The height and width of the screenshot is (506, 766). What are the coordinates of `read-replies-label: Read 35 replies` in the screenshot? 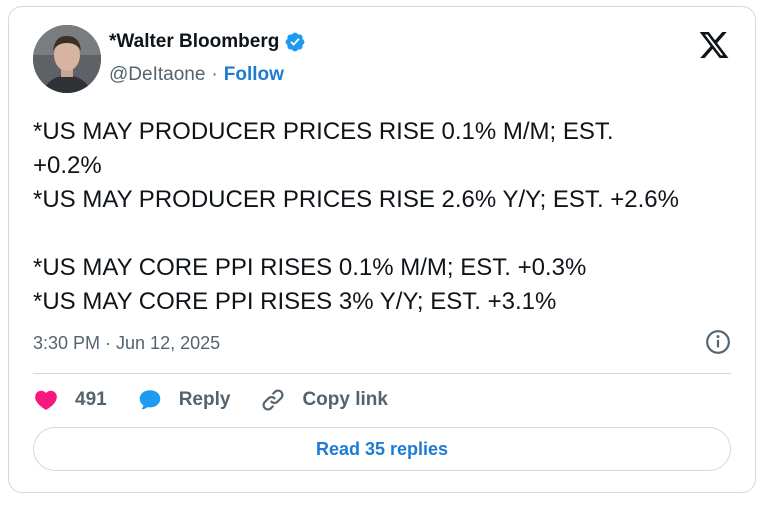 It's located at (382, 448).